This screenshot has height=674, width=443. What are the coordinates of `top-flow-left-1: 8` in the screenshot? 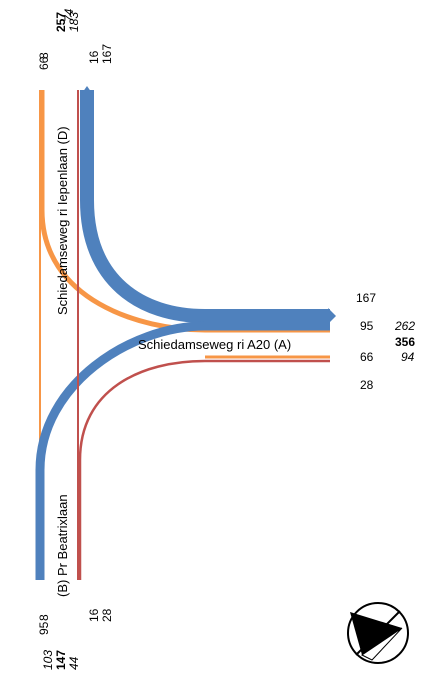 It's located at (44, 55).